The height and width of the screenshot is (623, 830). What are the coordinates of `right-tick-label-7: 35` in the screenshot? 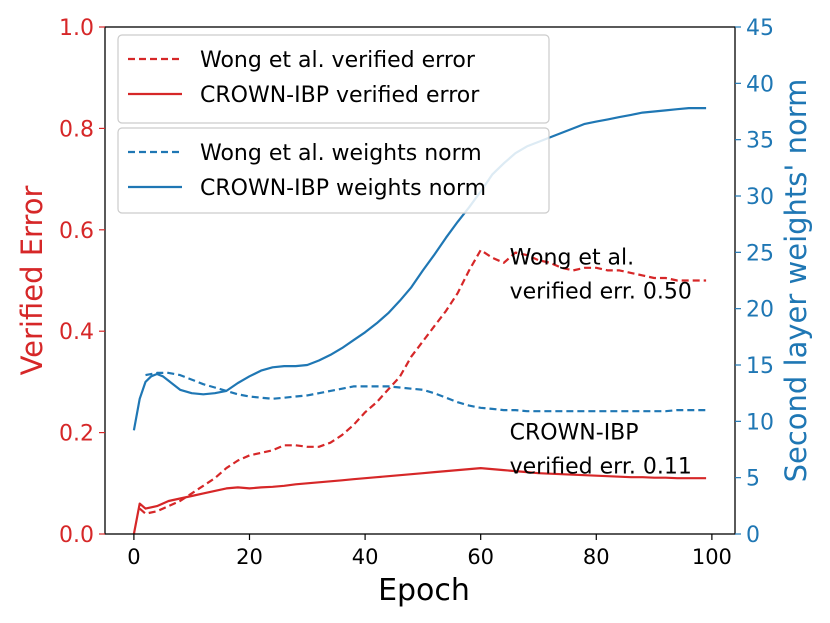 It's located at (760, 141).